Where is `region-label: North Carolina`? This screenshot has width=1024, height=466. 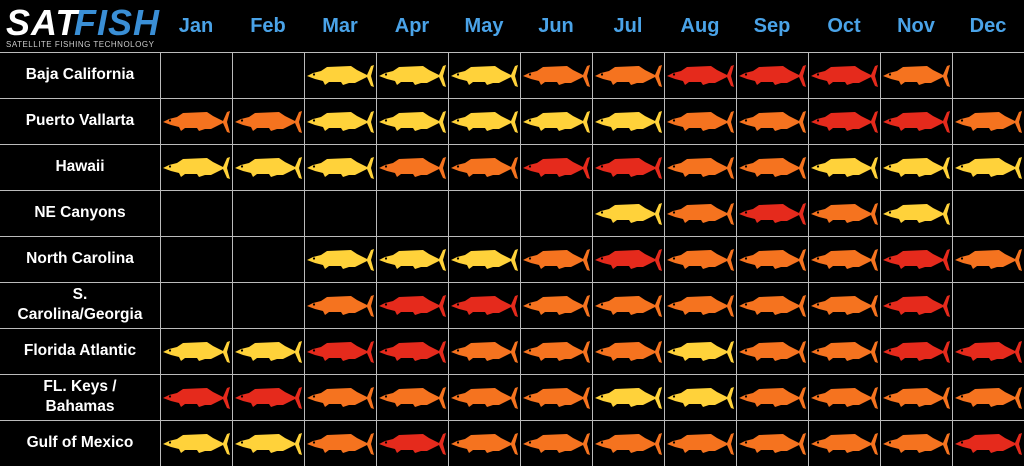
region-label: North Carolina is located at coordinates (80, 259).